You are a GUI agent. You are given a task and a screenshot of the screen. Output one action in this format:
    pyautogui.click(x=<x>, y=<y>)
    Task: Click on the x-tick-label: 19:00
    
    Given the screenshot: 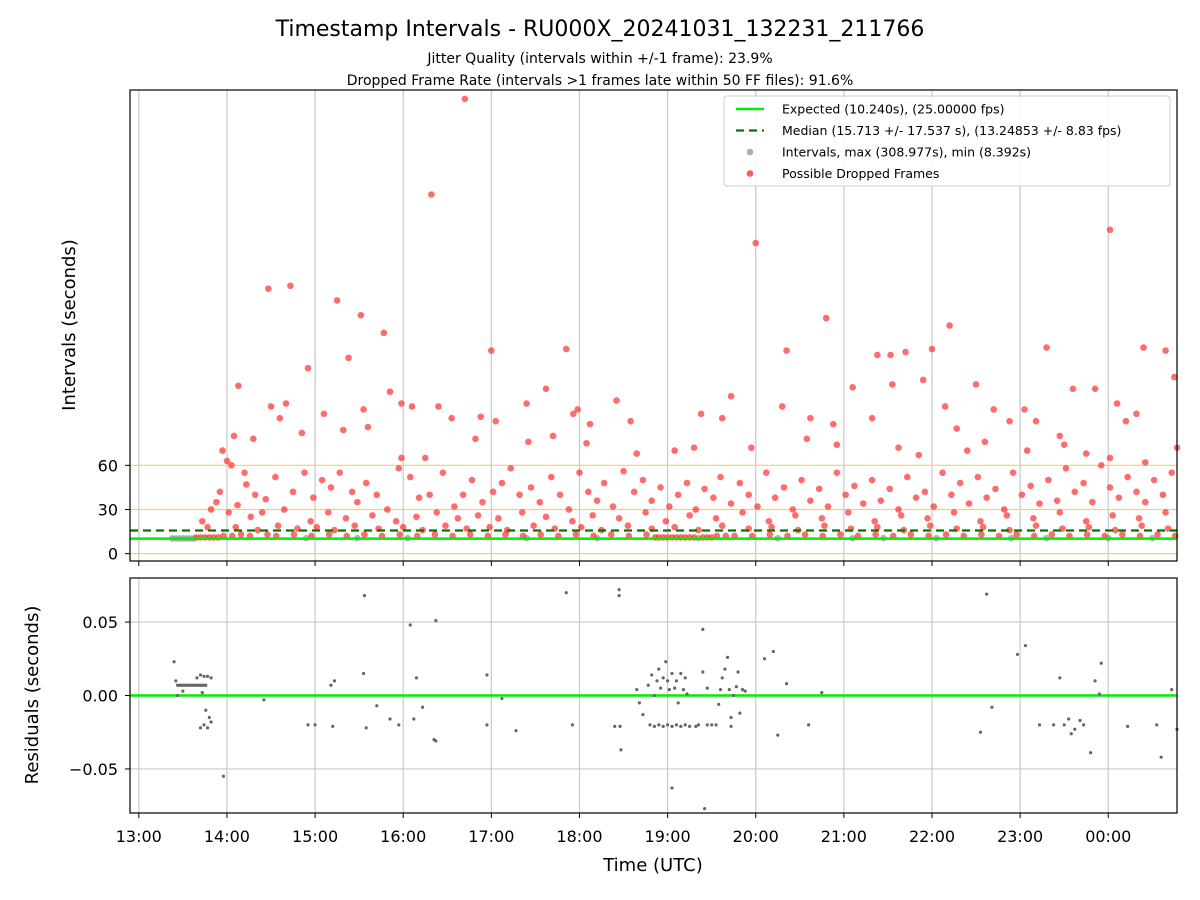 What is the action you would take?
    pyautogui.click(x=668, y=836)
    